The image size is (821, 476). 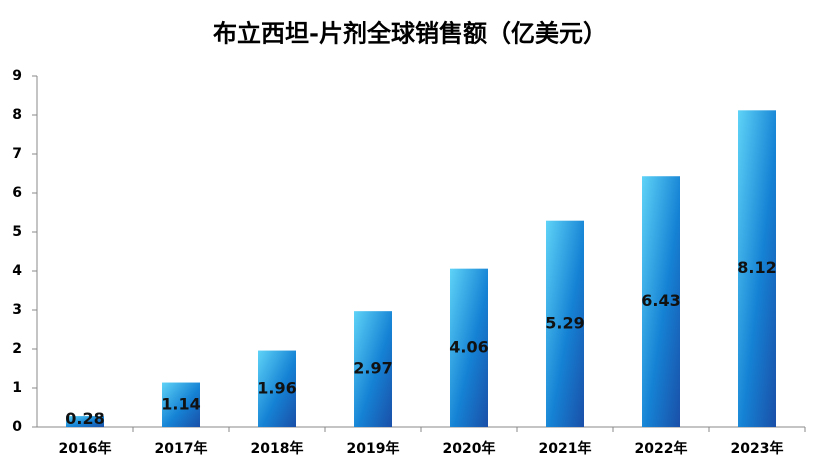 What do you see at coordinates (410, 33) in the screenshot?
I see `chart-title: 布立西坦-片剂全球销售额（亿美元）` at bounding box center [410, 33].